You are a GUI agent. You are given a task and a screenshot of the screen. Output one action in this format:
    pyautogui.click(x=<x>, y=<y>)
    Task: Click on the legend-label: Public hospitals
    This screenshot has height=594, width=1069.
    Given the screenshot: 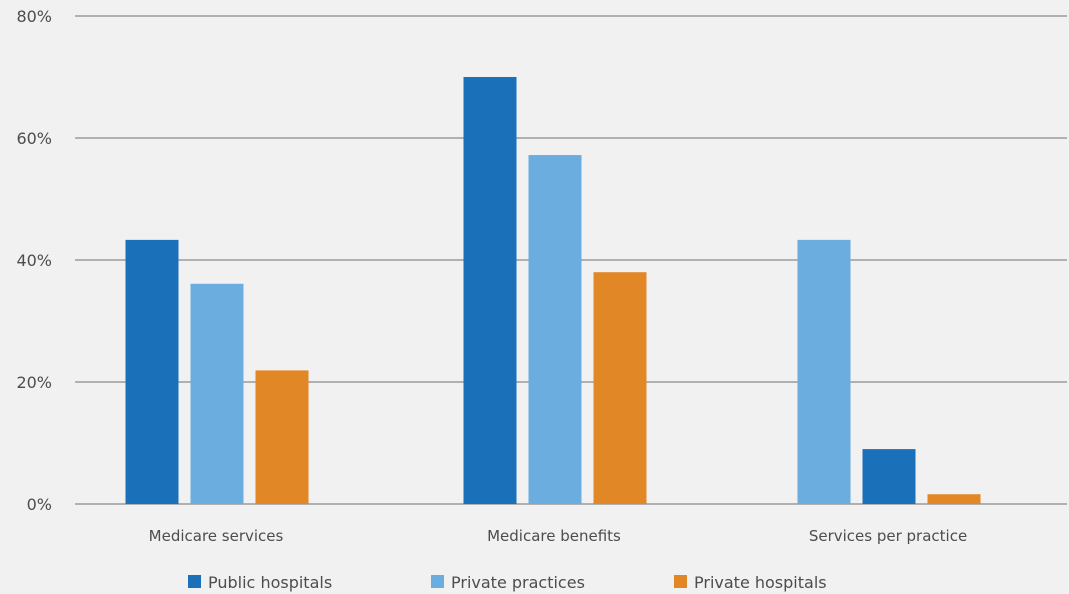 What is the action you would take?
    pyautogui.click(x=270, y=582)
    